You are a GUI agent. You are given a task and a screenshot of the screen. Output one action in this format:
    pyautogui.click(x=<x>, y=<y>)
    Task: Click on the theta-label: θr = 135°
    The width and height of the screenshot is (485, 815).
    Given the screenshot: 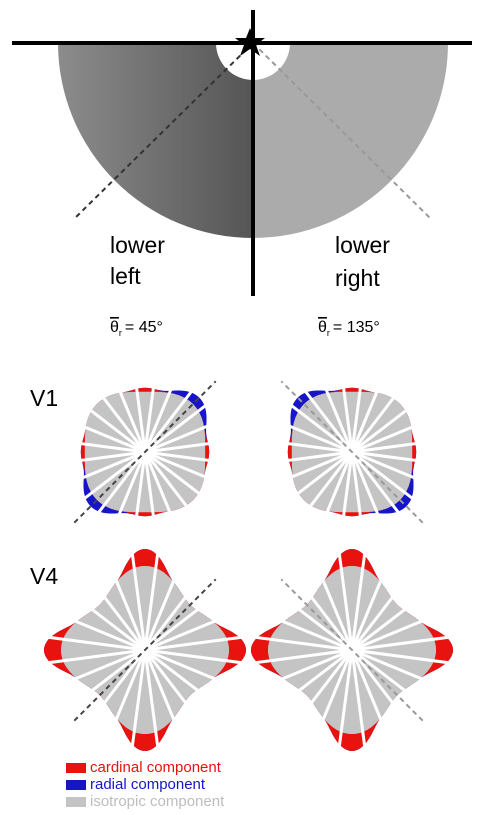 What is the action you would take?
    pyautogui.click(x=349, y=328)
    